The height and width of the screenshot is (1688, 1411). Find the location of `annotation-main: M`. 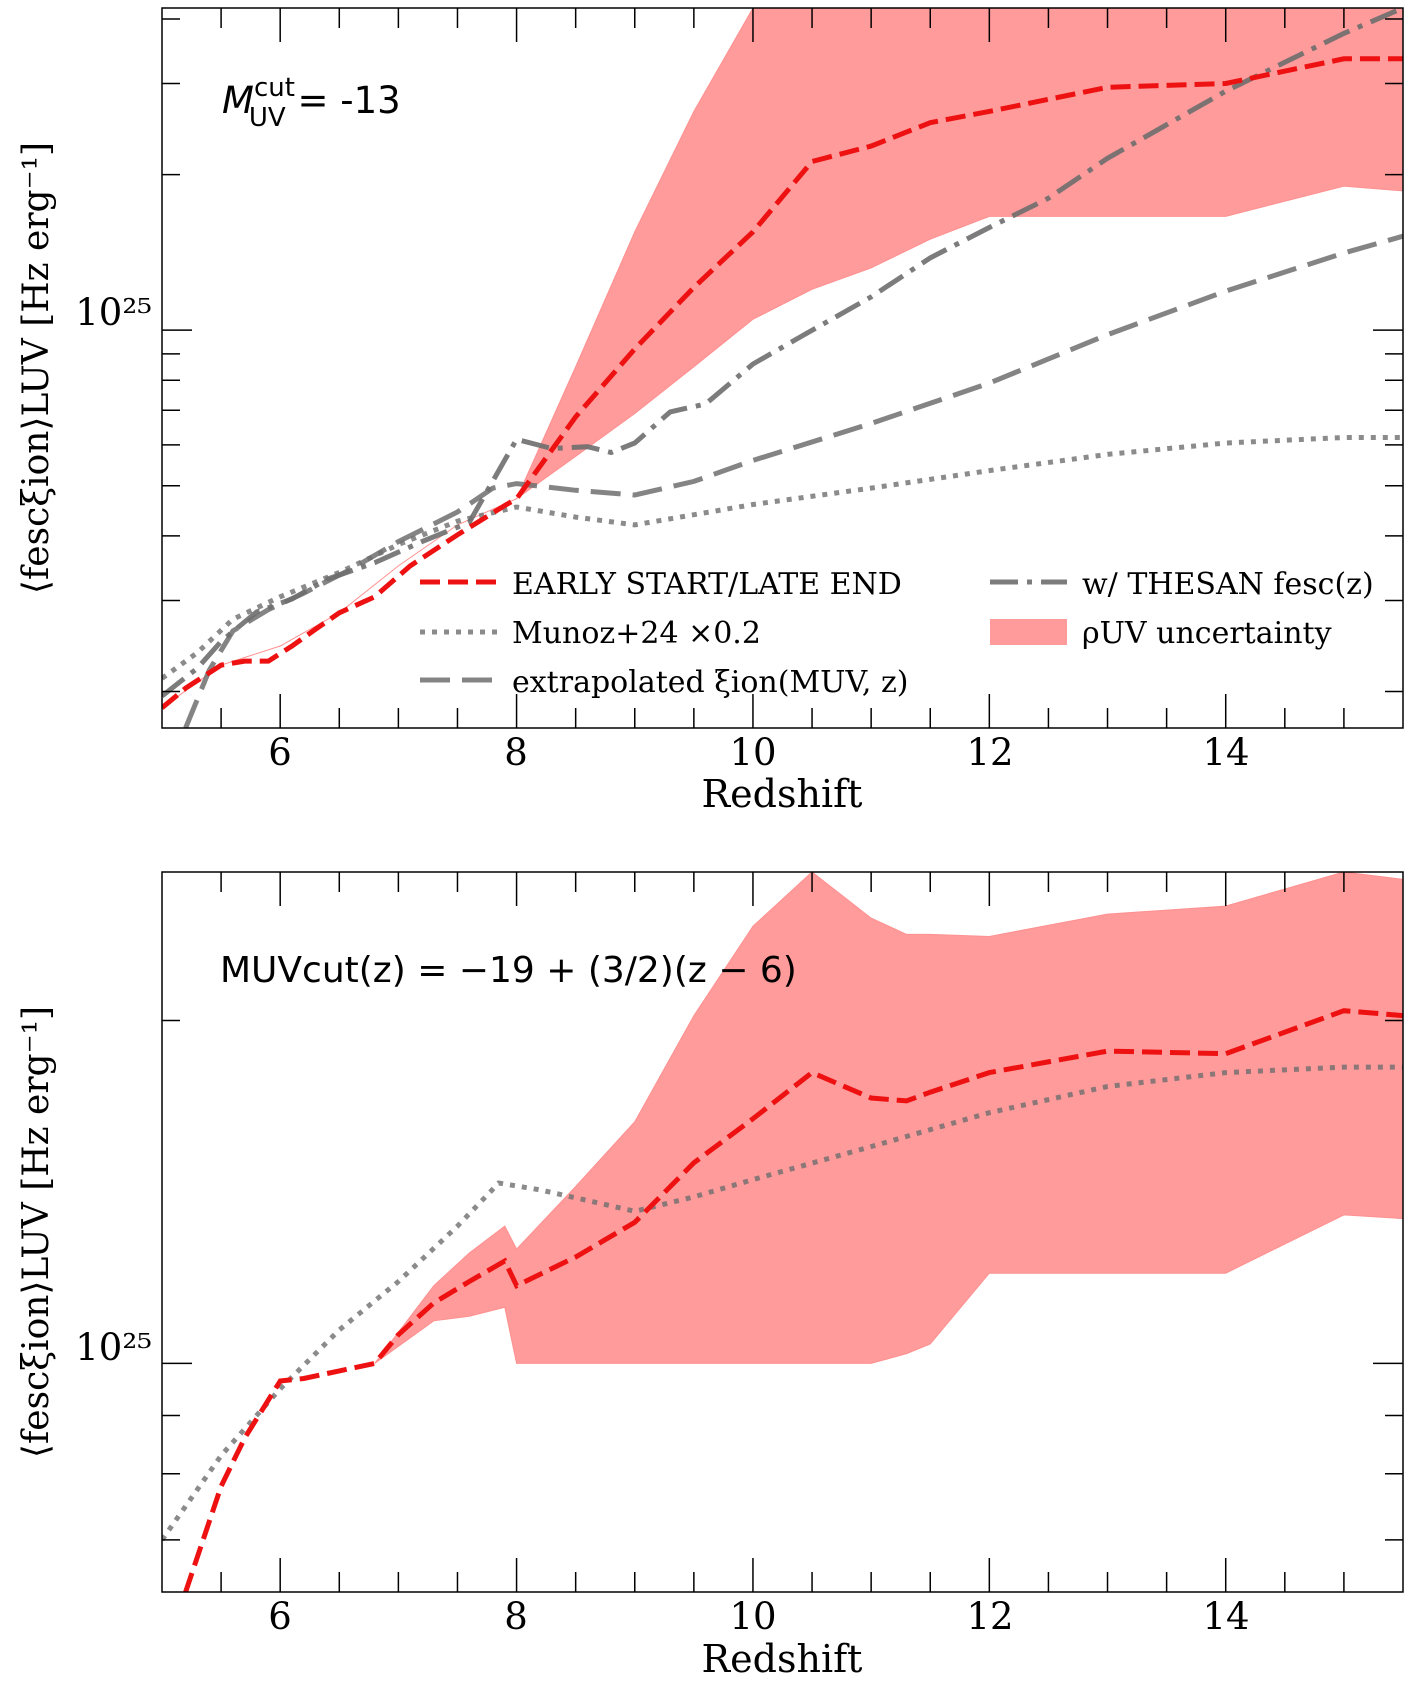

annotation-main: M is located at coordinates (238, 100).